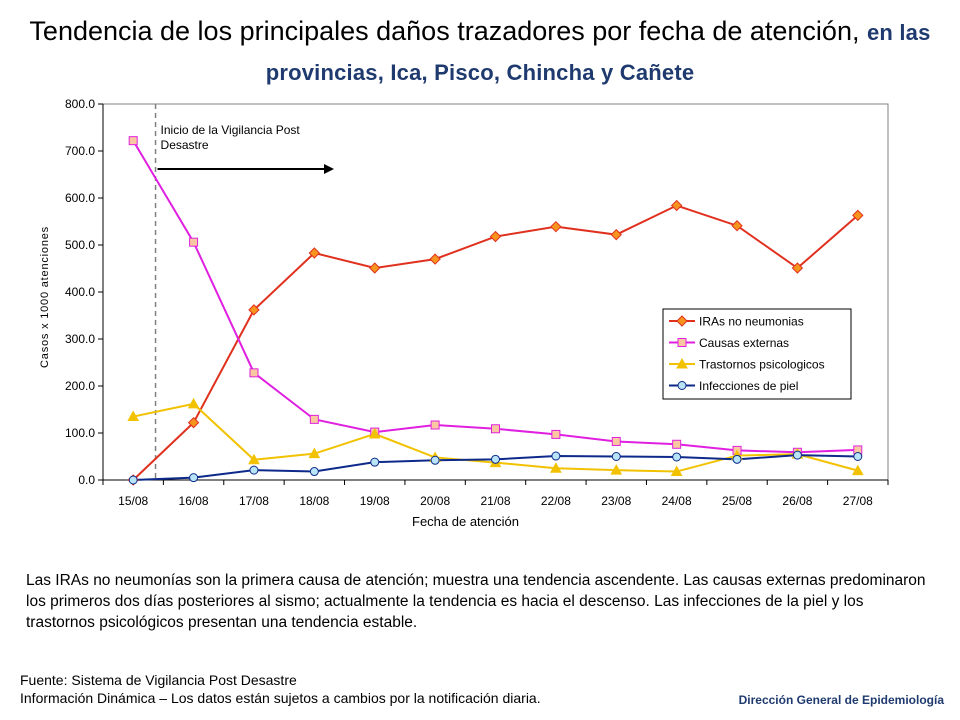 This screenshot has width=960, height=720. What do you see at coordinates (797, 501) in the screenshot?
I see `x-tick-label: 26/08` at bounding box center [797, 501].